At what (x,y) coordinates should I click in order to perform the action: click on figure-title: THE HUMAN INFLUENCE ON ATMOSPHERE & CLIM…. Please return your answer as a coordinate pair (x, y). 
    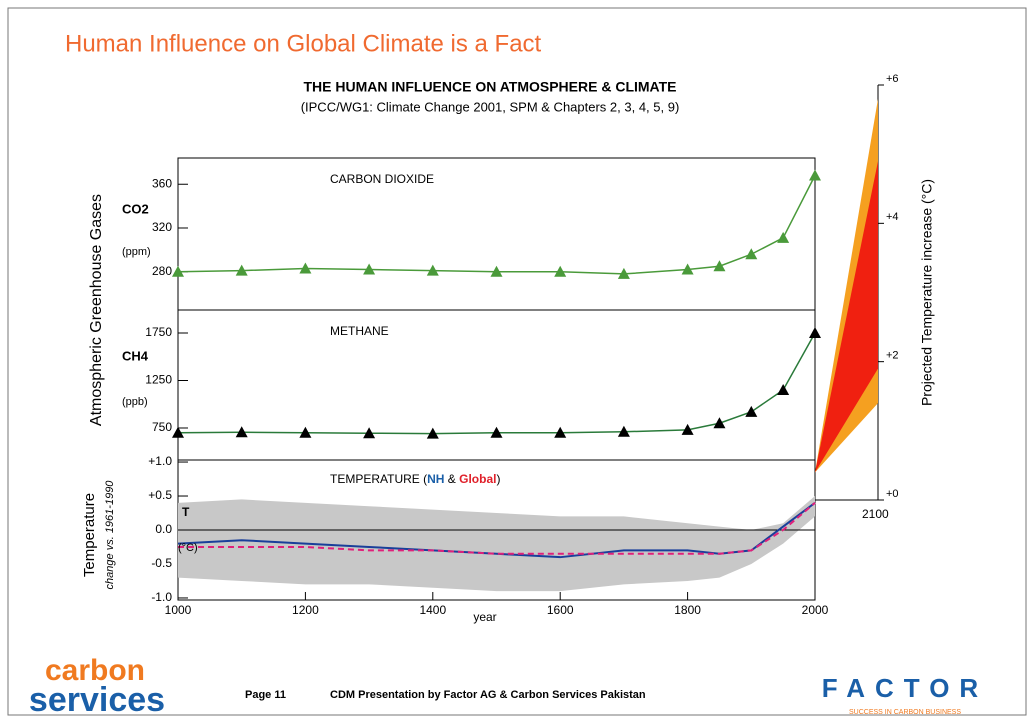
    Looking at the image, I should click on (489, 87).